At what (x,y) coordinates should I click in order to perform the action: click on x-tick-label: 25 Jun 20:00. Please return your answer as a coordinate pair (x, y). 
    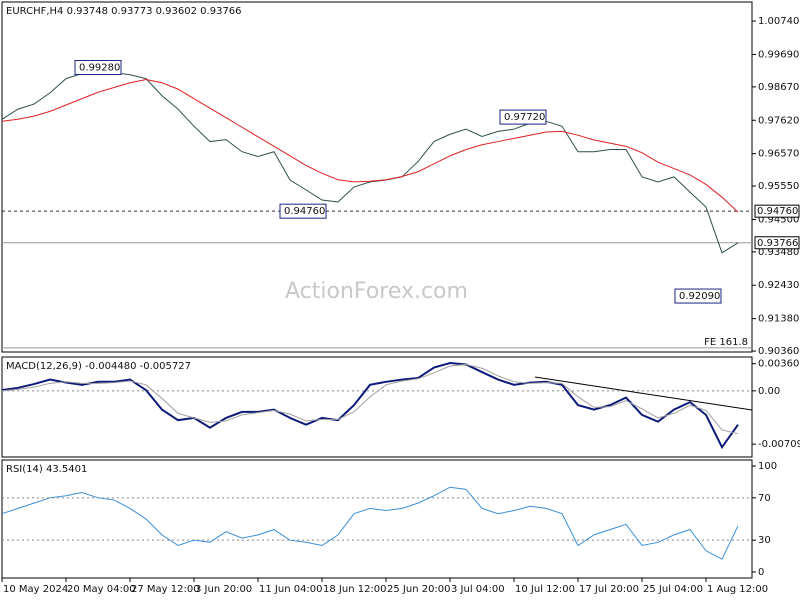
    Looking at the image, I should click on (419, 589).